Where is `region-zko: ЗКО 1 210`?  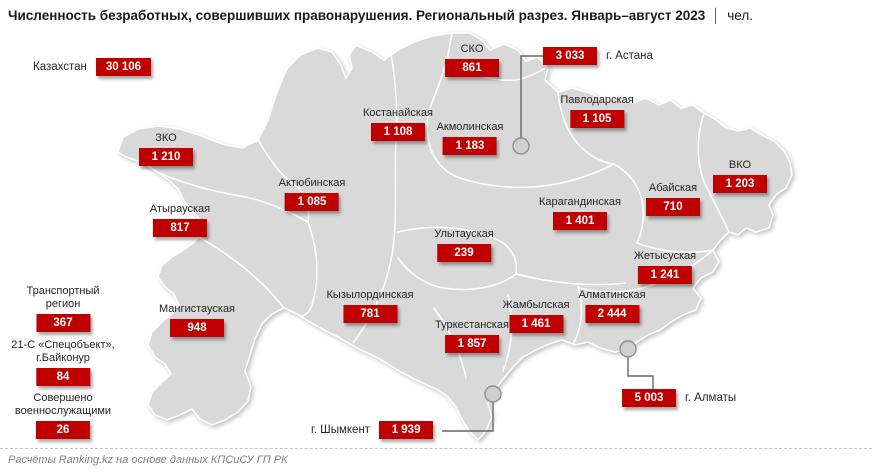
region-zko: ЗКО 1 210 is located at coordinates (166, 149).